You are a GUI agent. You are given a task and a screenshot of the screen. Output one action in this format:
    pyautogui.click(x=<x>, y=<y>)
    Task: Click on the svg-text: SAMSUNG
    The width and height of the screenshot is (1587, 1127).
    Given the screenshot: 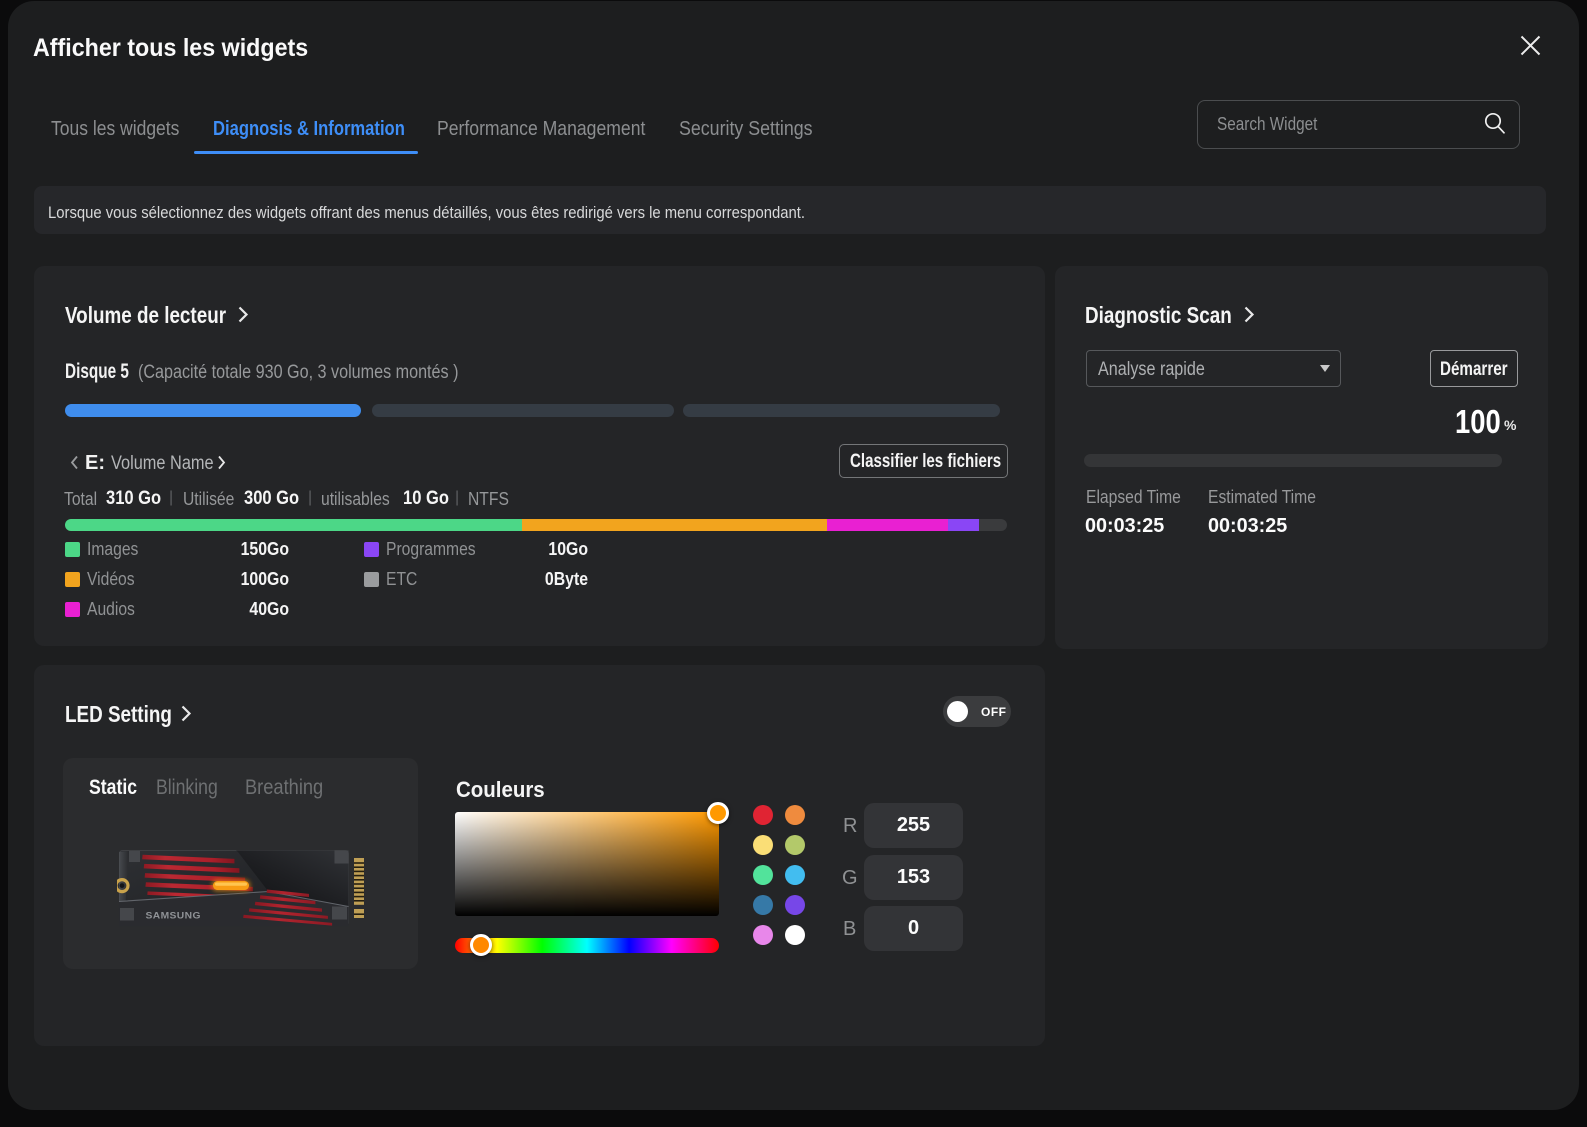 What is the action you would take?
    pyautogui.click(x=173, y=916)
    